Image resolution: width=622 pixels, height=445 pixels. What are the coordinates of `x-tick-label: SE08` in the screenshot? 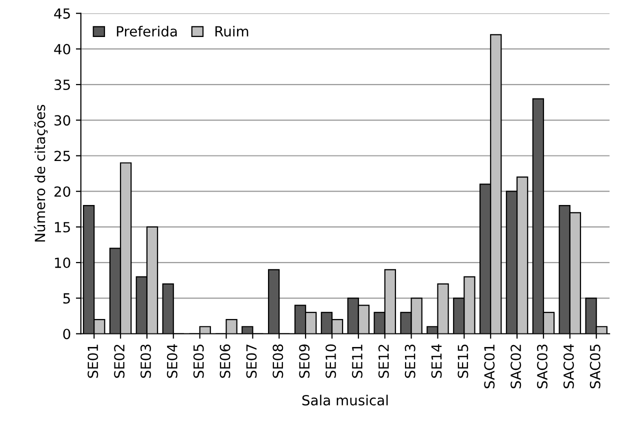 It's located at (278, 361).